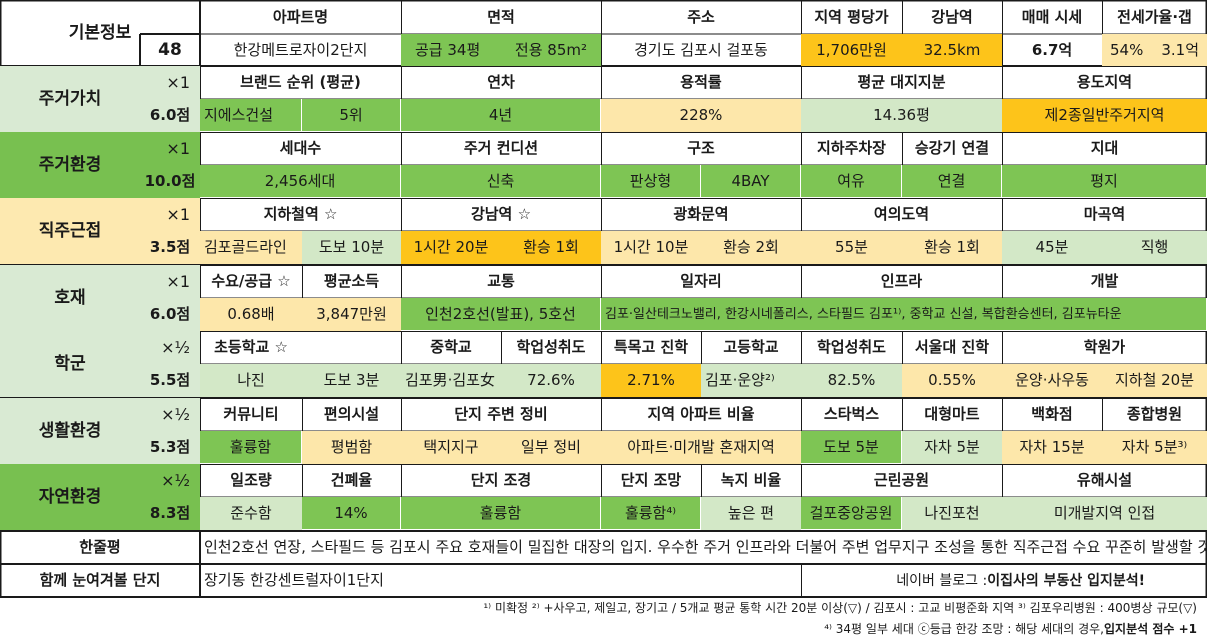 The width and height of the screenshot is (1207, 639). I want to click on section-value: 연결, so click(952, 181).